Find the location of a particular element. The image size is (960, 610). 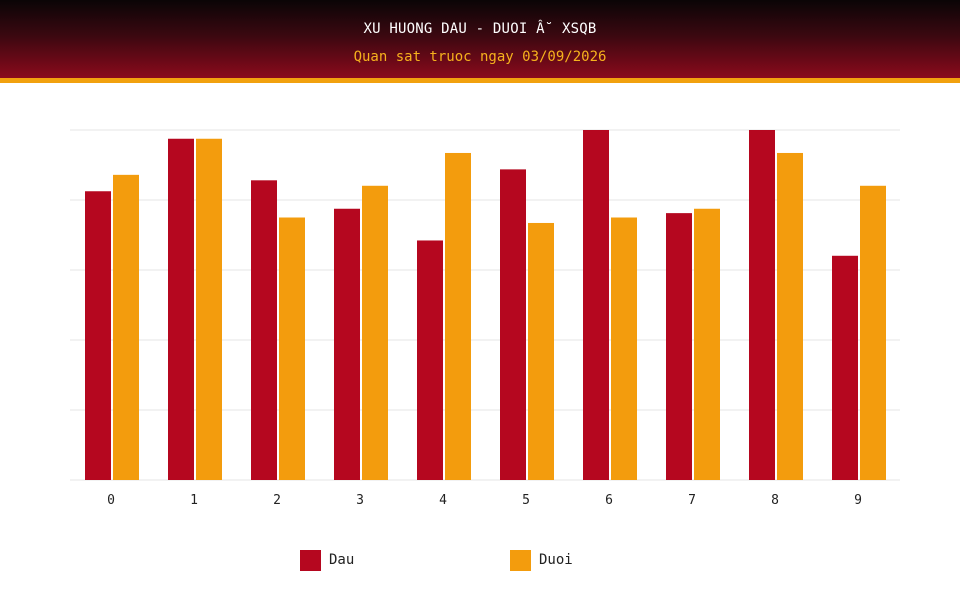

x-tick-labels: 0 1 2 3 4 5 6 7 8 9 is located at coordinates (484, 500).